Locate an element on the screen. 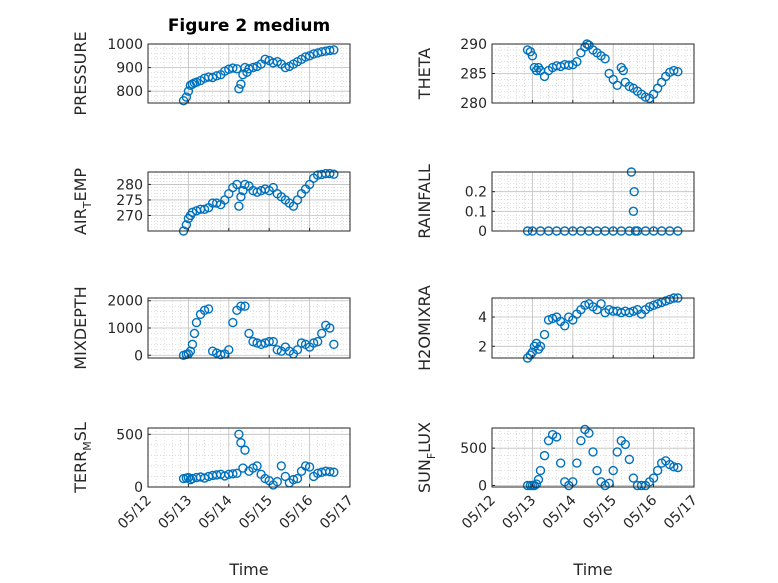  chart-title: Figure 2 medium is located at coordinates (249, 26).